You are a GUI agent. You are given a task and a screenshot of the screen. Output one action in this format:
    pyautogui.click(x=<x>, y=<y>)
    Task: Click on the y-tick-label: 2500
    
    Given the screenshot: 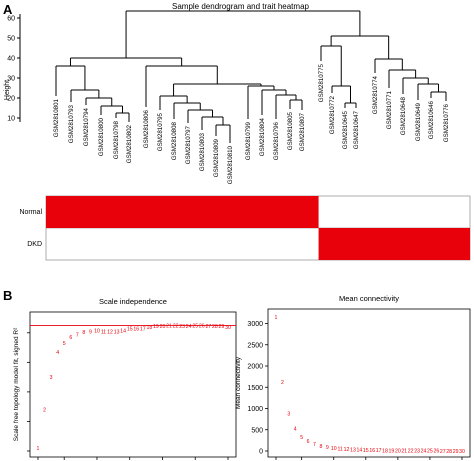 What is the action you would take?
    pyautogui.click(x=255, y=345)
    